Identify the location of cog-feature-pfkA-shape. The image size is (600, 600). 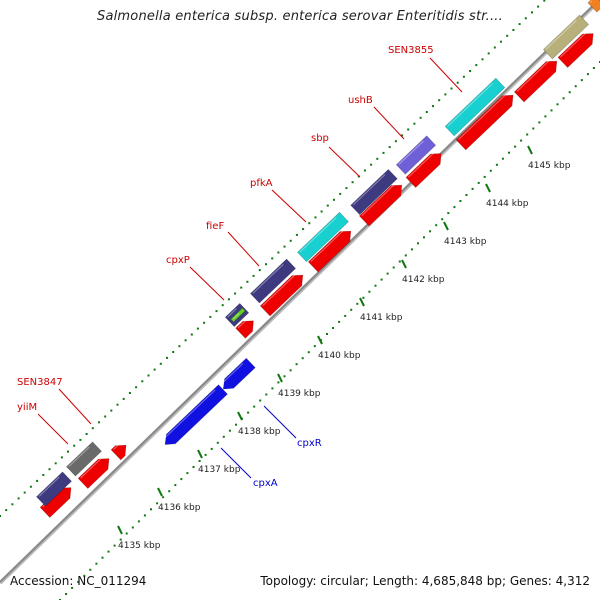
(323, 237).